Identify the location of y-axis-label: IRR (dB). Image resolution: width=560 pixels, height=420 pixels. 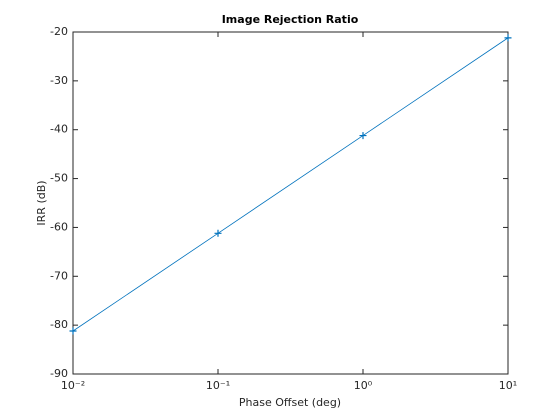
(41, 202).